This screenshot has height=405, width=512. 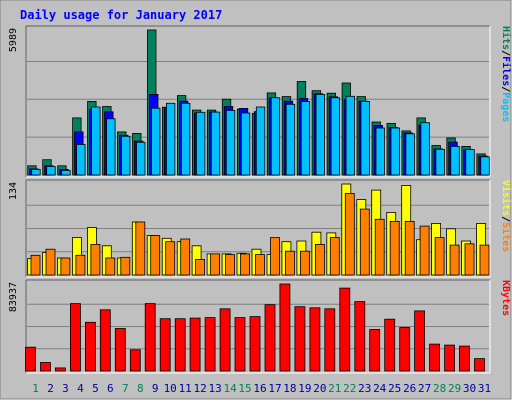 I want to click on x-tick-label-day-21: 21, so click(x=334, y=388).